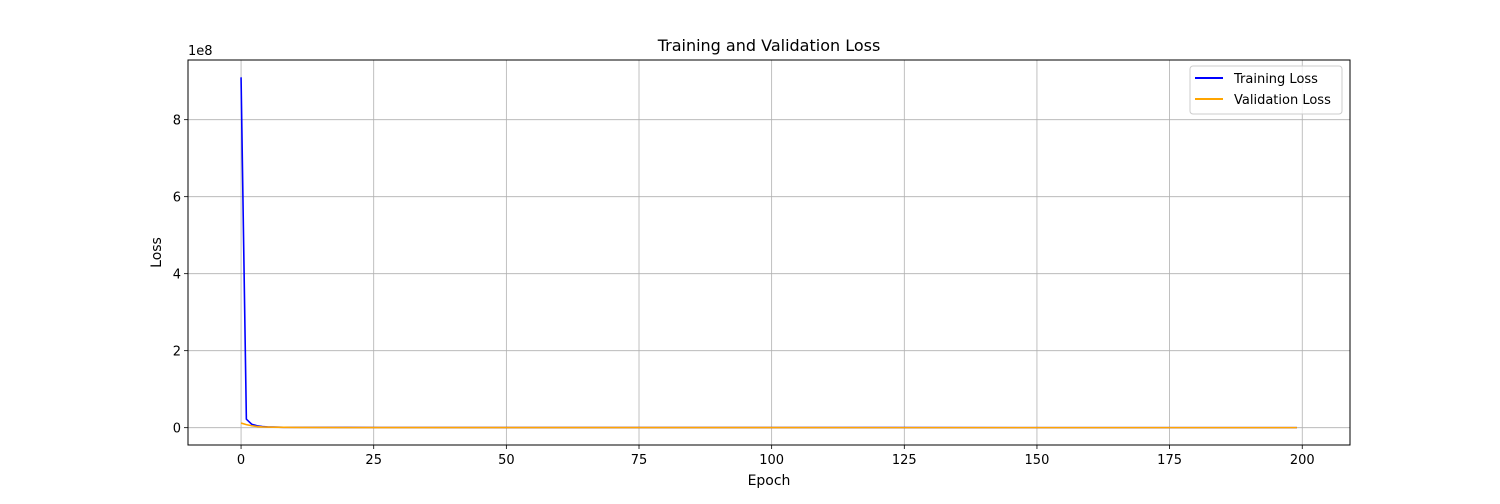  I want to click on legend-label: Validation Loss, so click(1282, 100).